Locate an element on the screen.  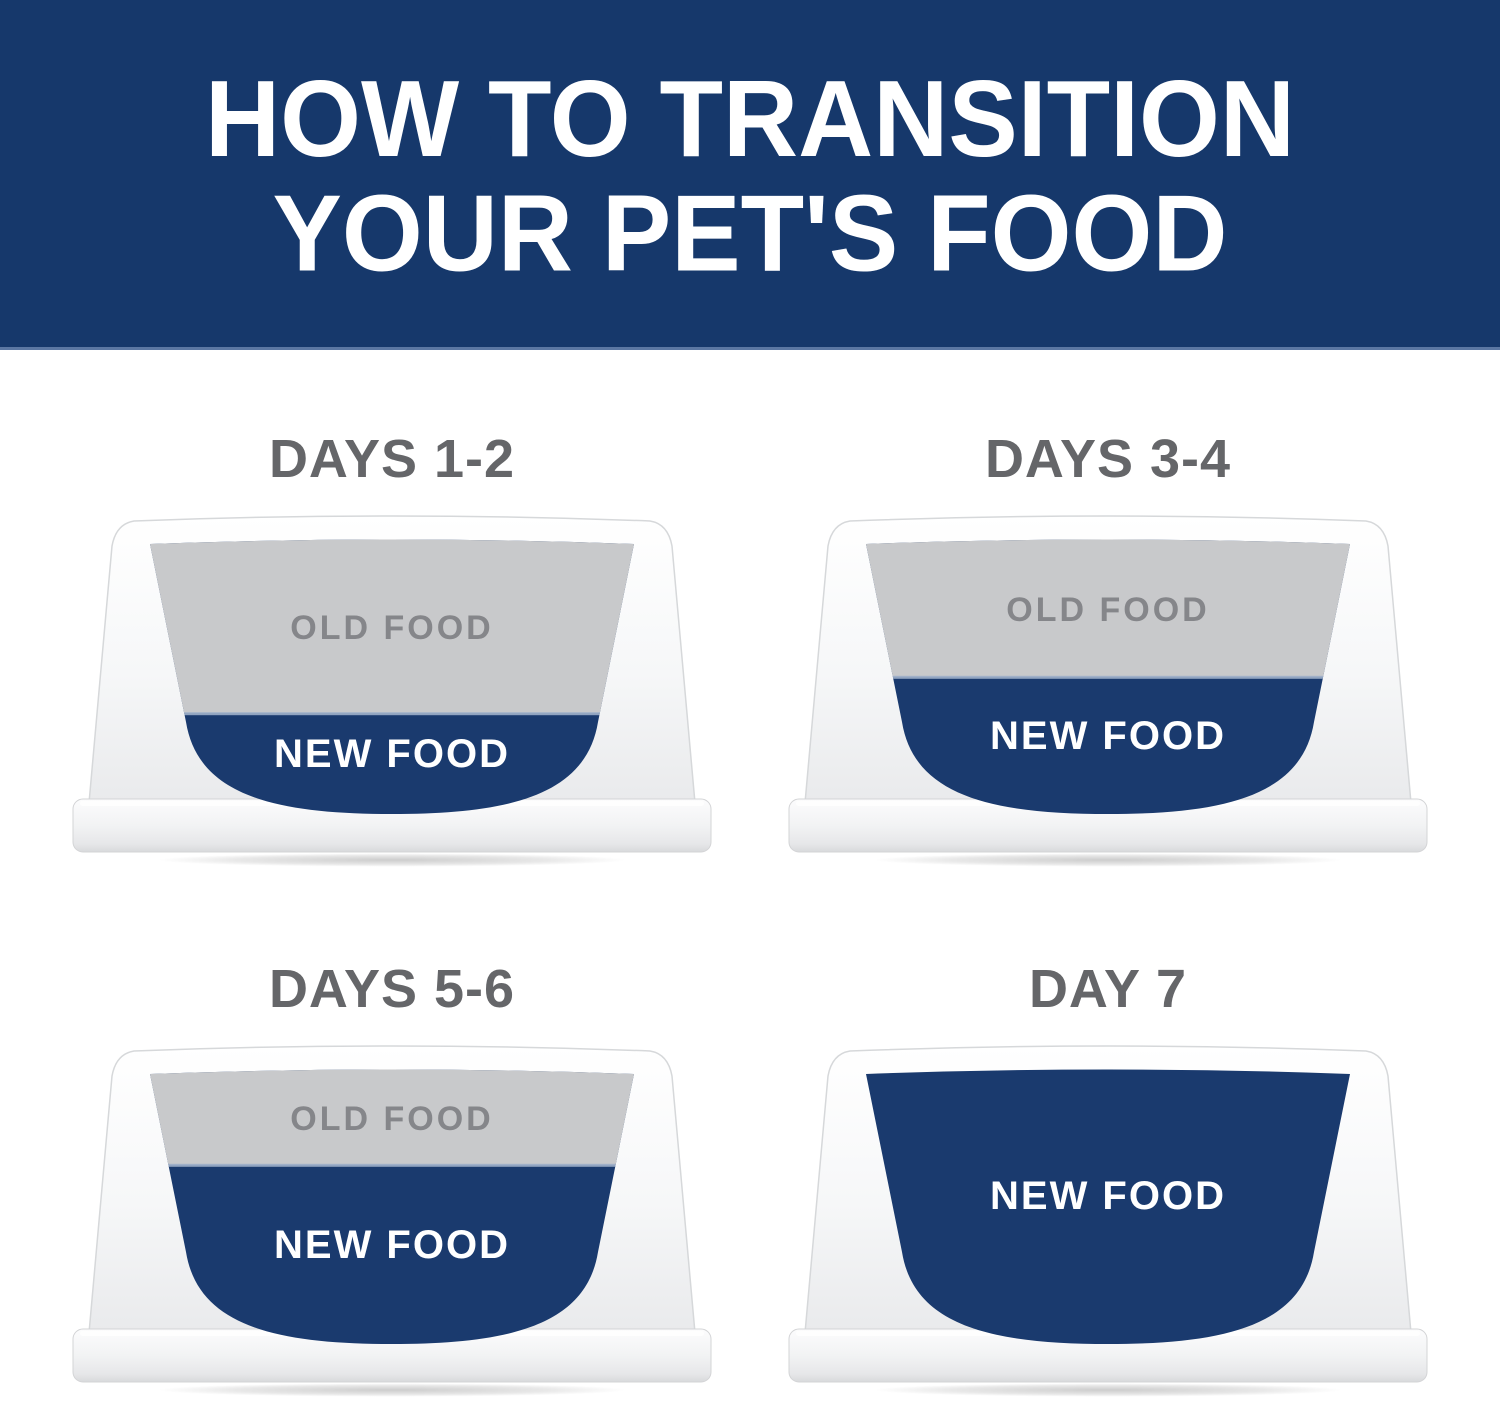
bowl-title: DAY 7 is located at coordinates (1108, 989).